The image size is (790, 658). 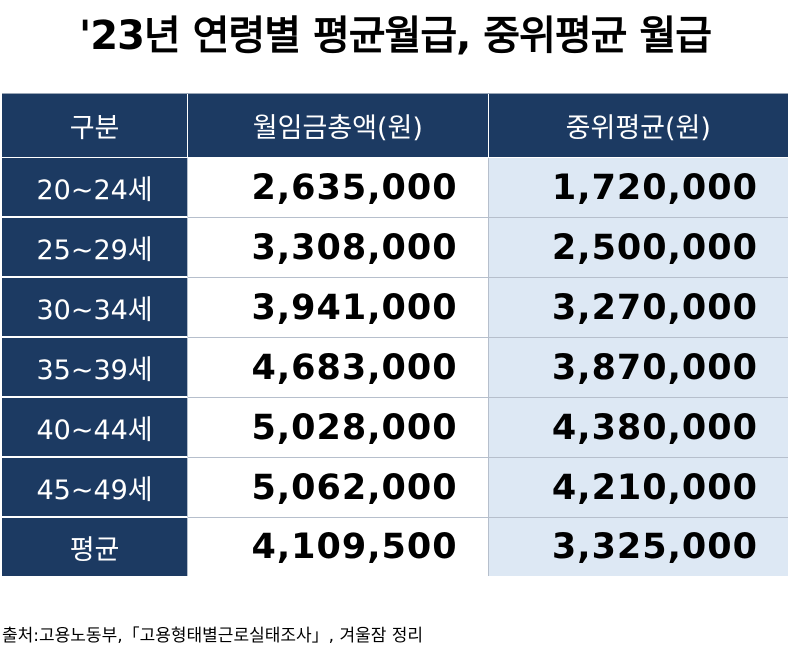 What do you see at coordinates (338, 547) in the screenshot?
I see `total-wage-cell: 4,109,500` at bounding box center [338, 547].